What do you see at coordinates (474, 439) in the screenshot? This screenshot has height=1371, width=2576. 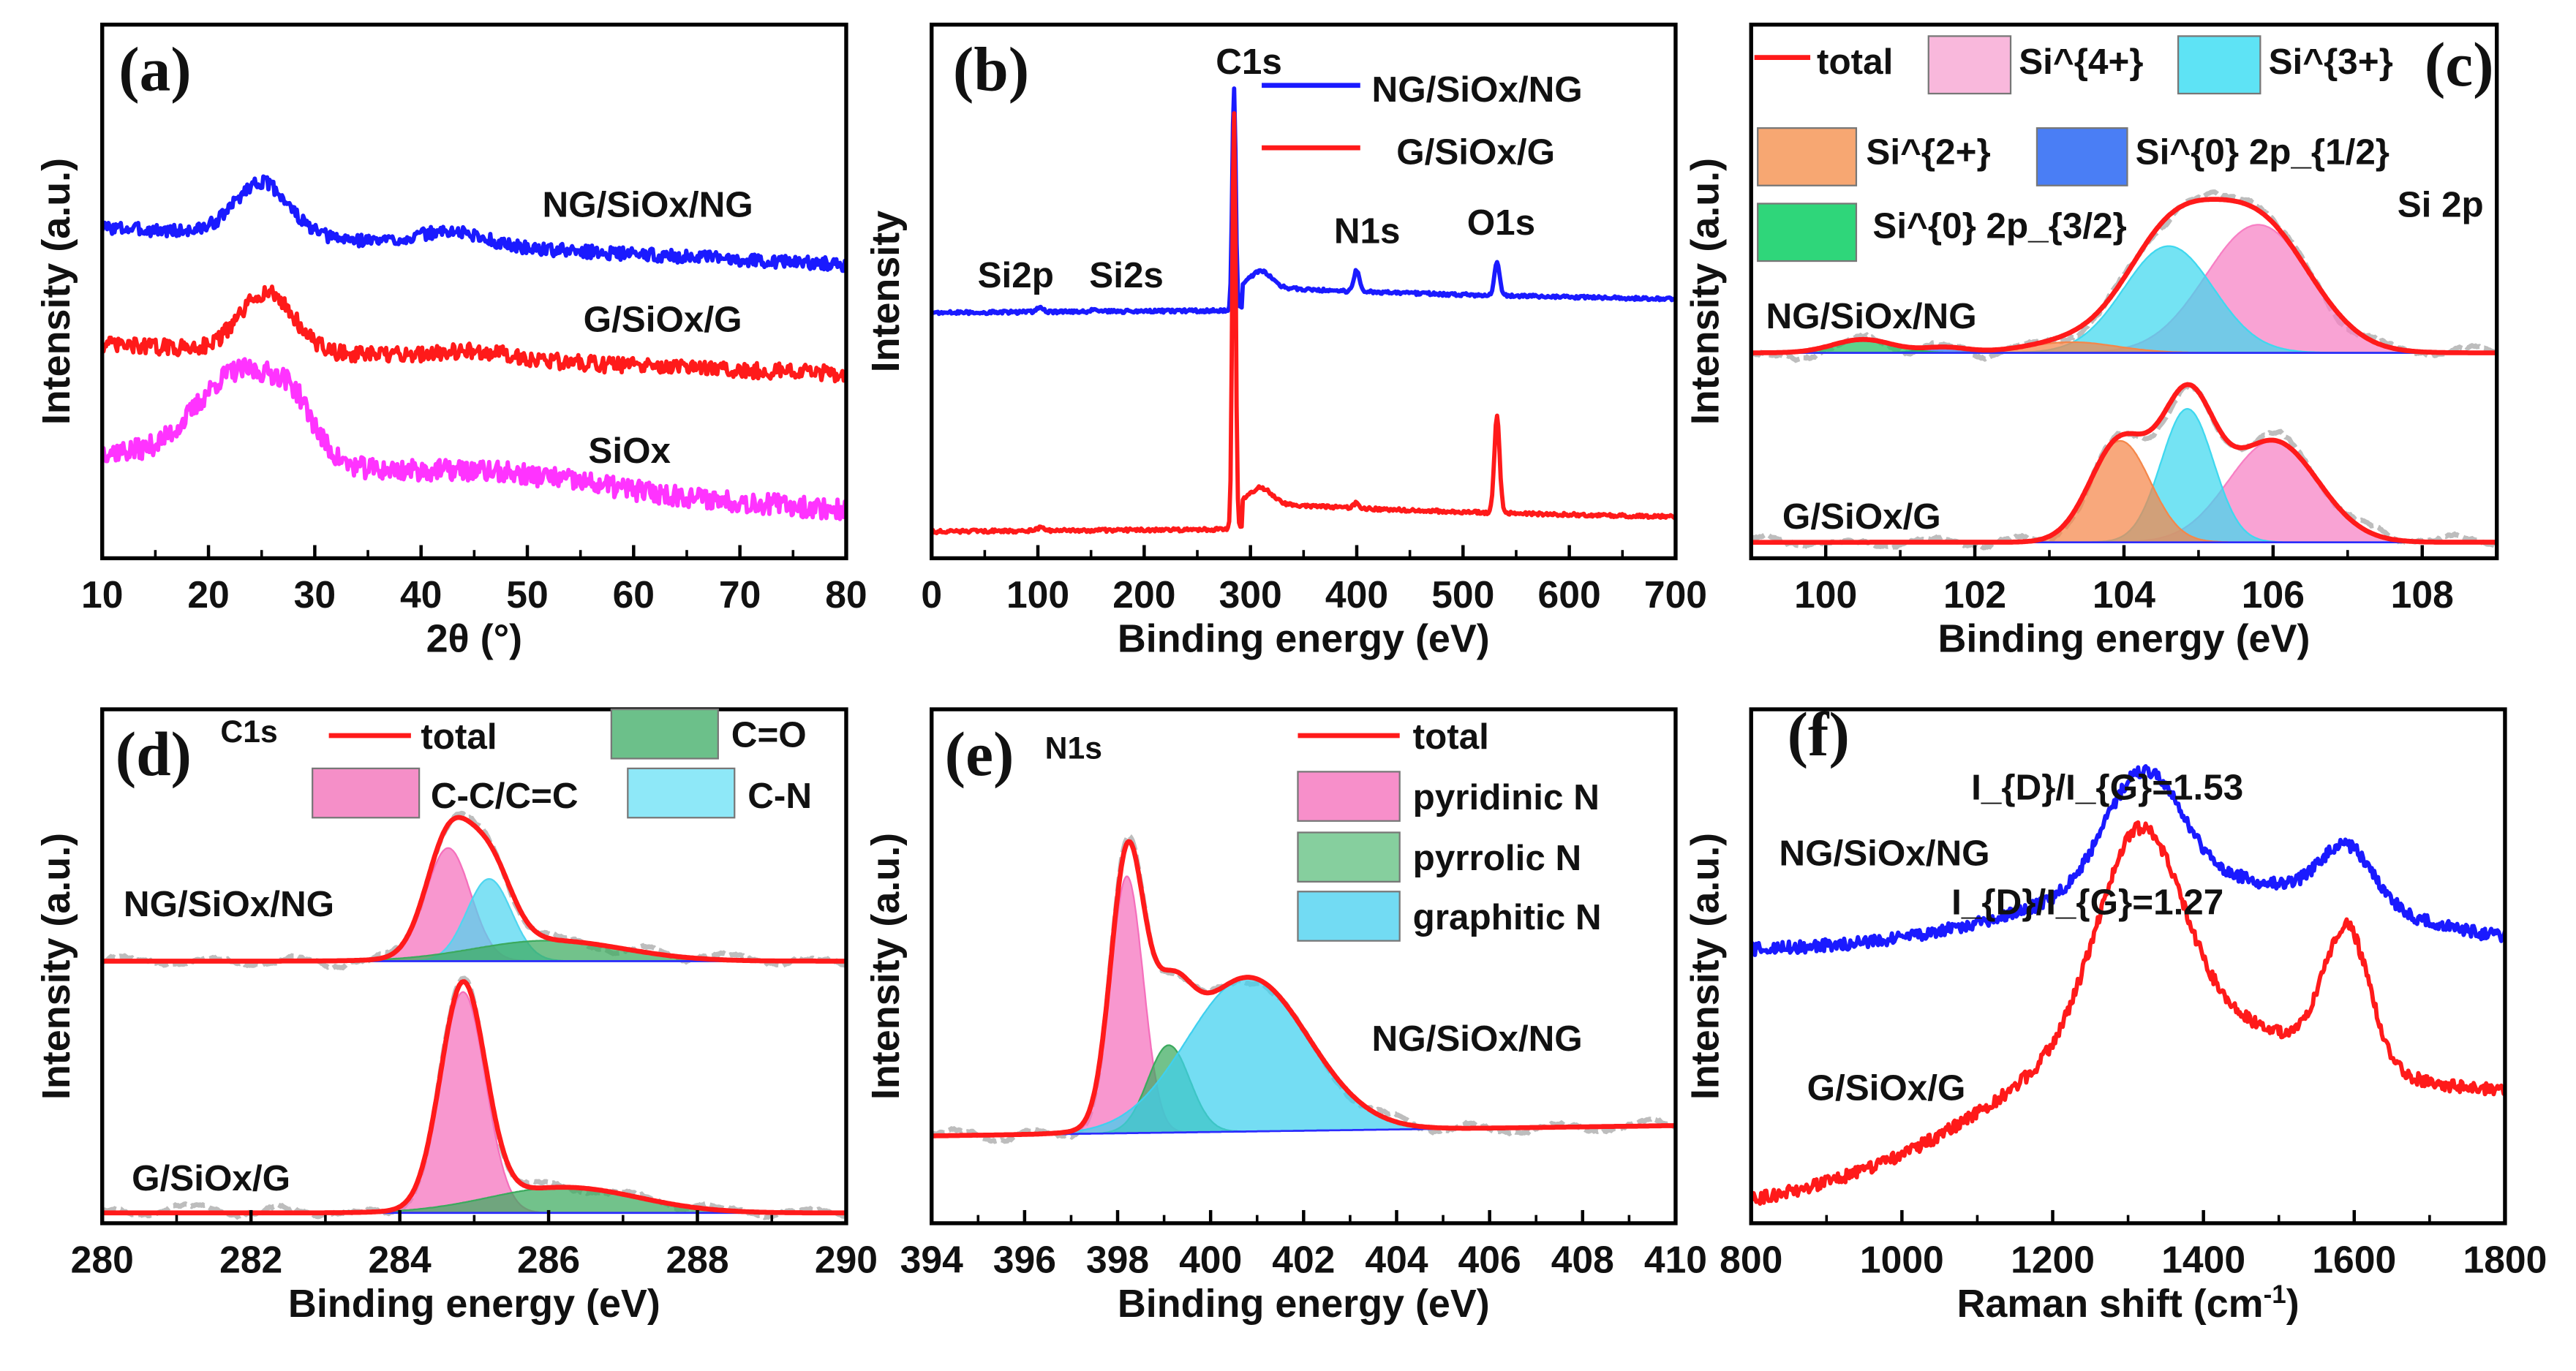 I see `series-line-siox` at bounding box center [474, 439].